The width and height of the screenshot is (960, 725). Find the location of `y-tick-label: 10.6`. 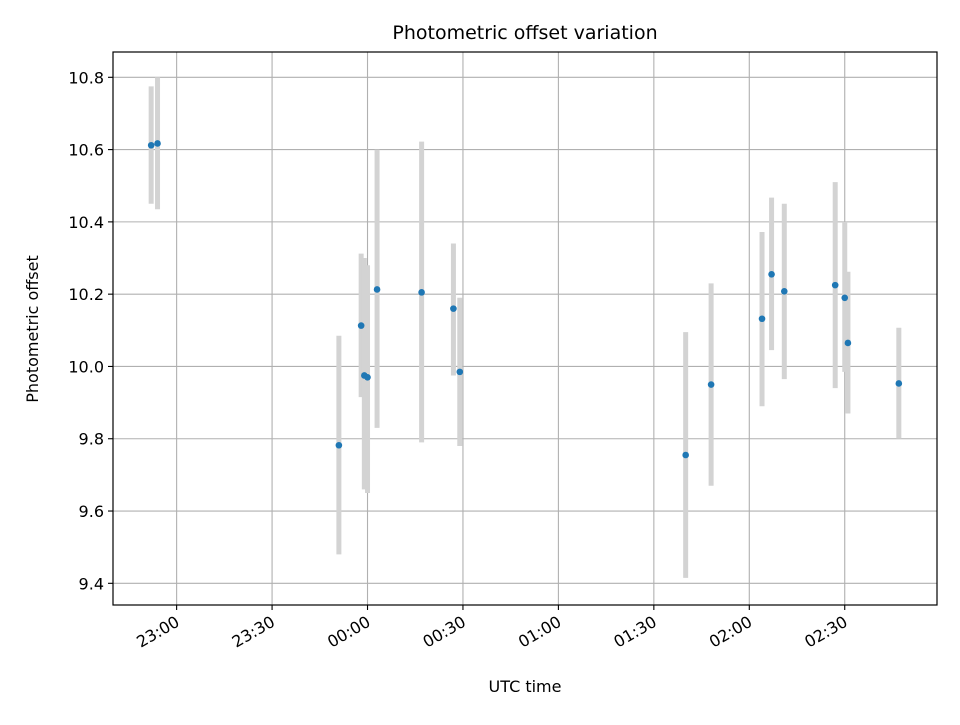

y-tick-label: 10.6 is located at coordinates (86, 150).